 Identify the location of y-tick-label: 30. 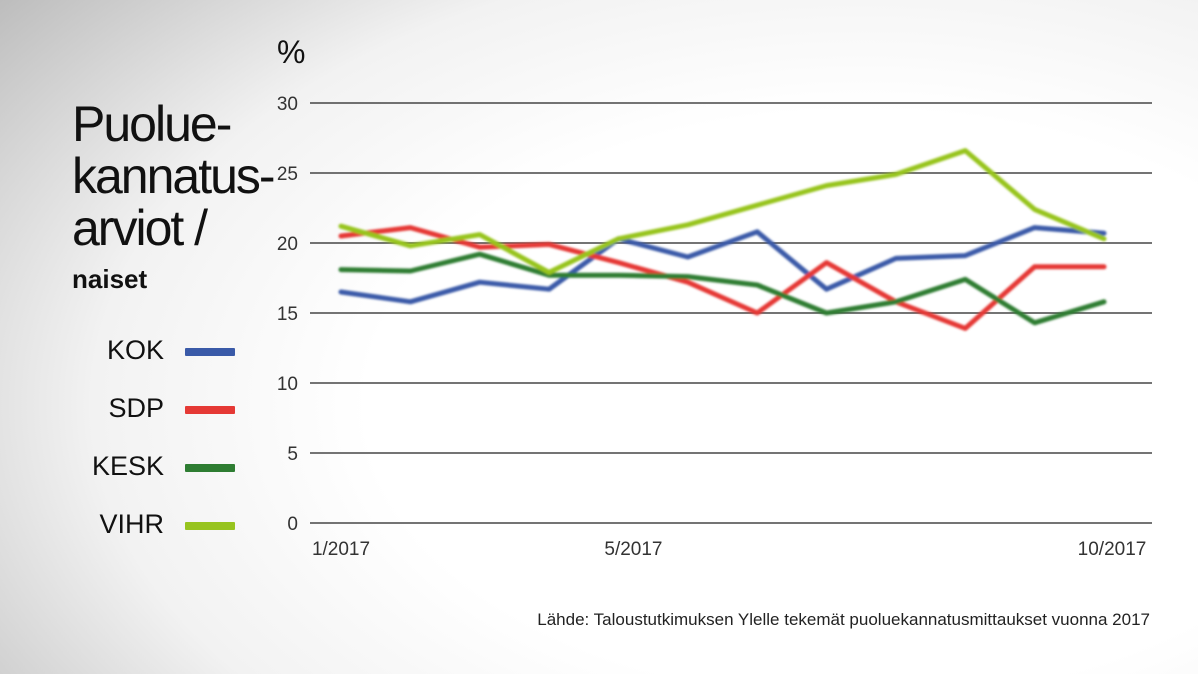
(287, 104).